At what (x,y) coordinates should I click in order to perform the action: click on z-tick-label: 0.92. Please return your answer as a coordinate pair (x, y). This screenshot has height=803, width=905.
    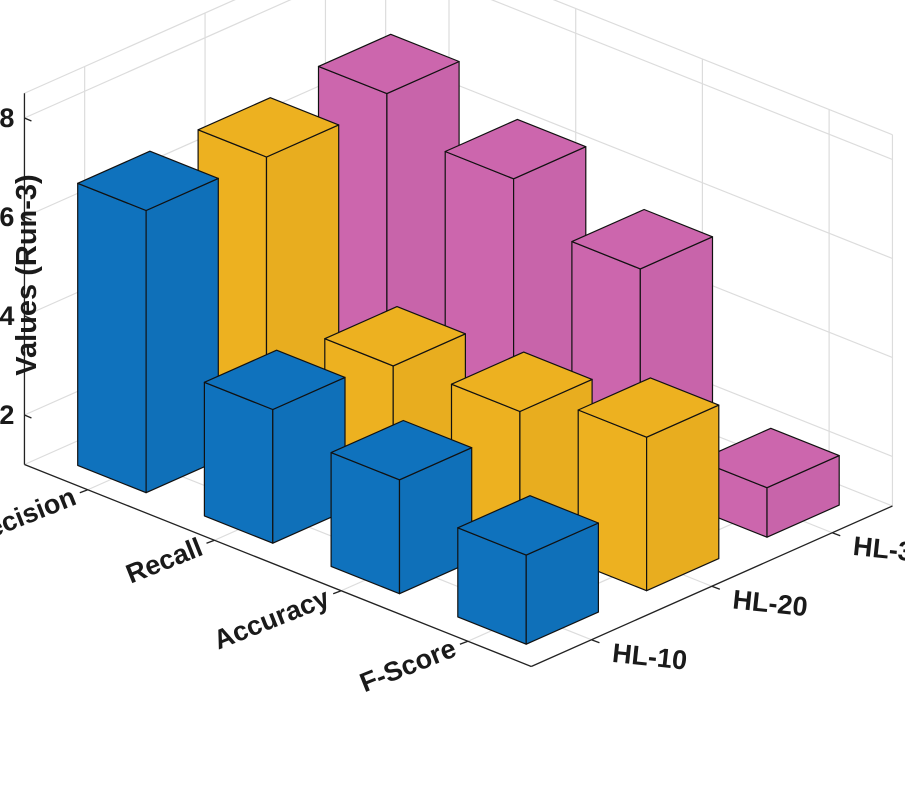
    Looking at the image, I should click on (7, 415).